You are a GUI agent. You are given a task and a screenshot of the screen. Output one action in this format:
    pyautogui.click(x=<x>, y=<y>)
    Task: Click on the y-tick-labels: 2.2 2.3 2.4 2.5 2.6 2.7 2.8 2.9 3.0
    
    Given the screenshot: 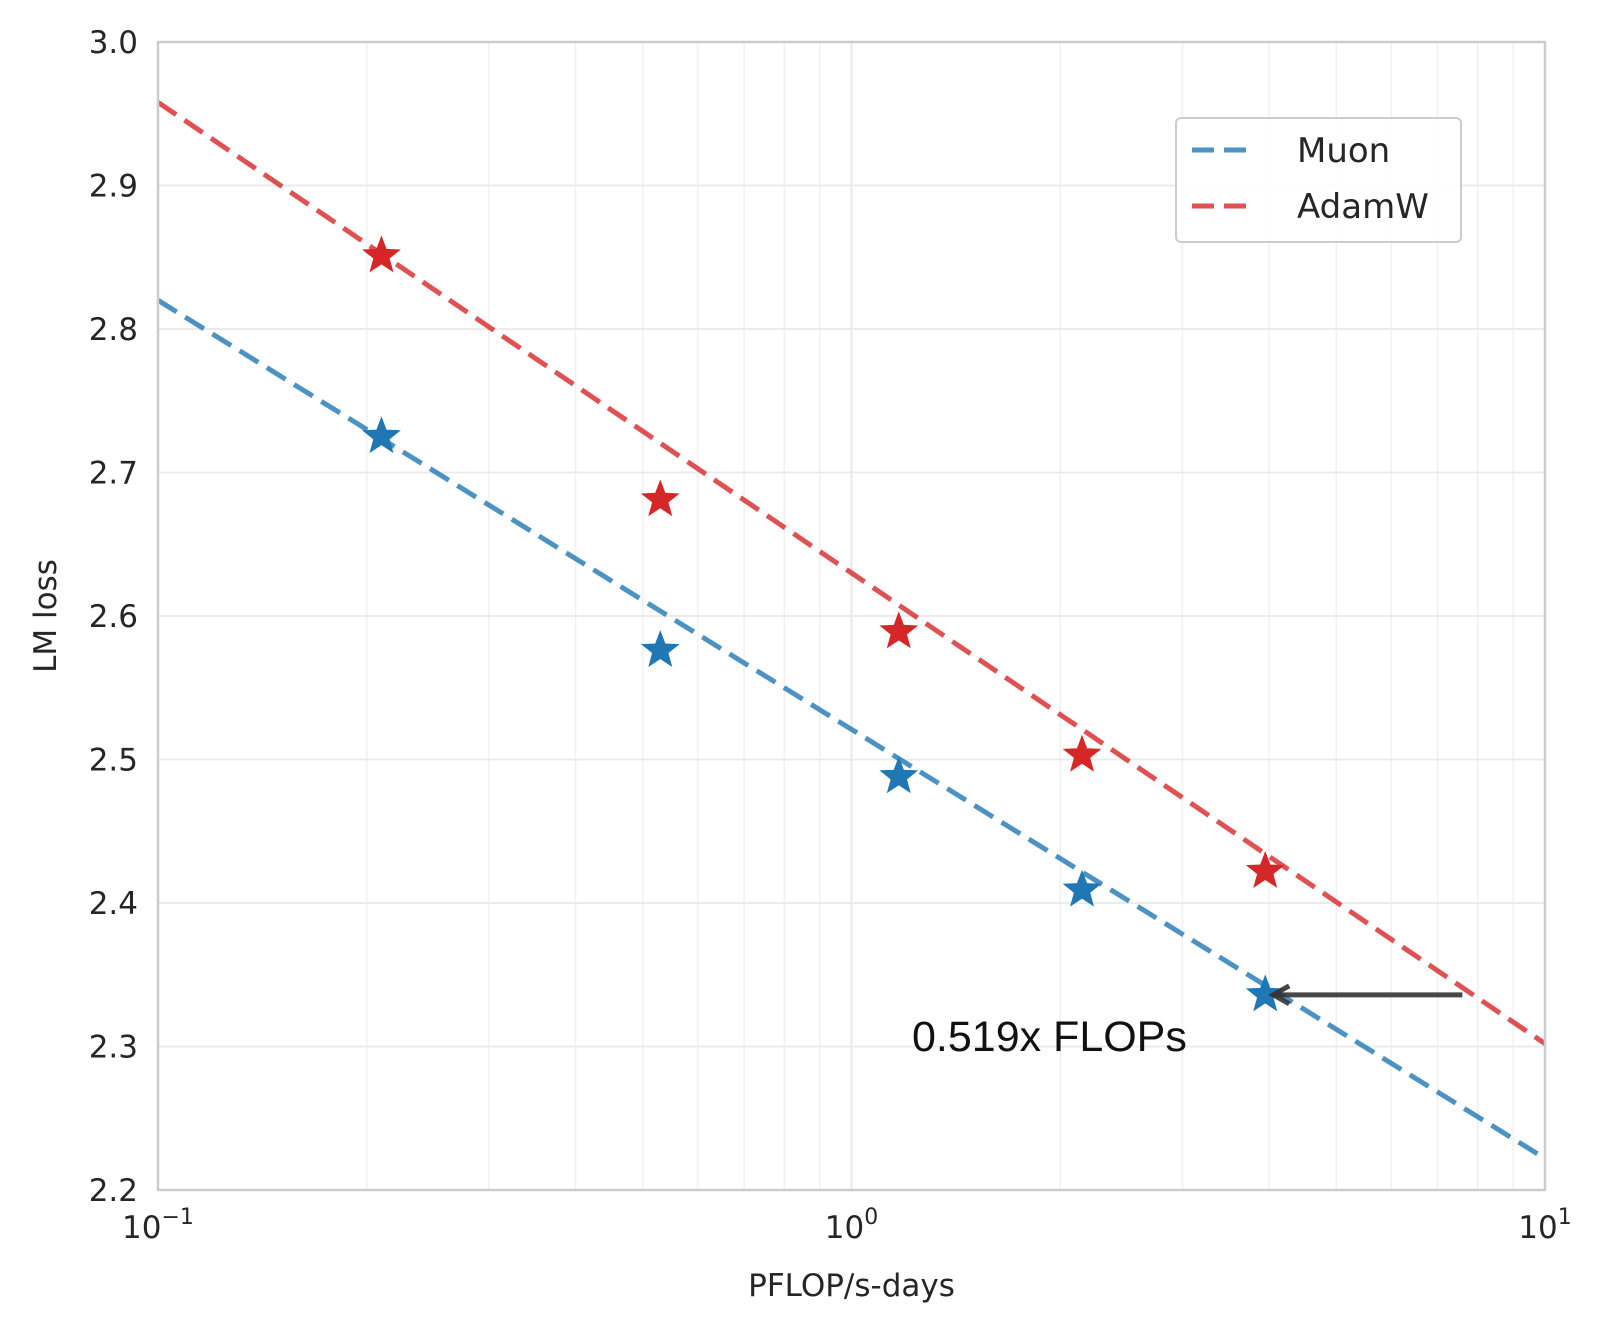 What is the action you would take?
    pyautogui.click(x=113, y=617)
    